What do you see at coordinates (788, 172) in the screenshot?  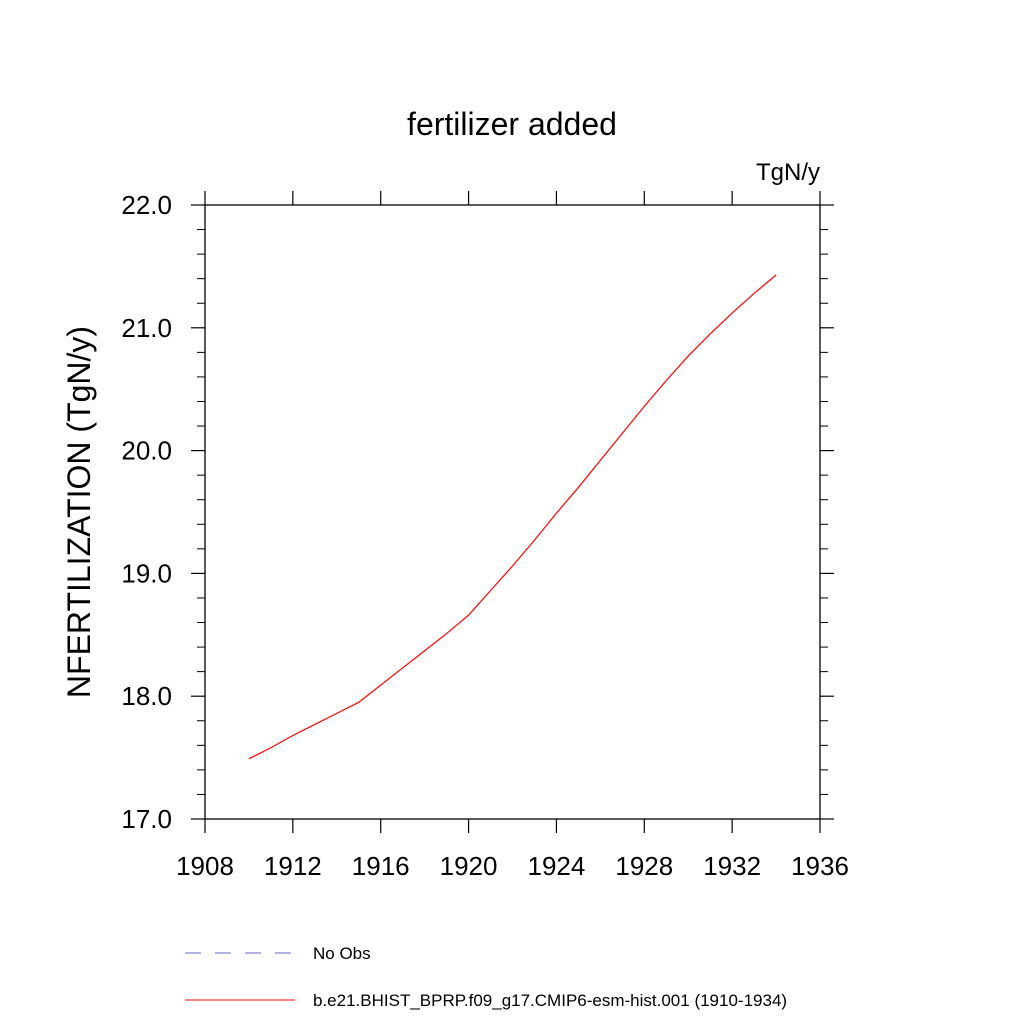 I see `units-label: TgN/y` at bounding box center [788, 172].